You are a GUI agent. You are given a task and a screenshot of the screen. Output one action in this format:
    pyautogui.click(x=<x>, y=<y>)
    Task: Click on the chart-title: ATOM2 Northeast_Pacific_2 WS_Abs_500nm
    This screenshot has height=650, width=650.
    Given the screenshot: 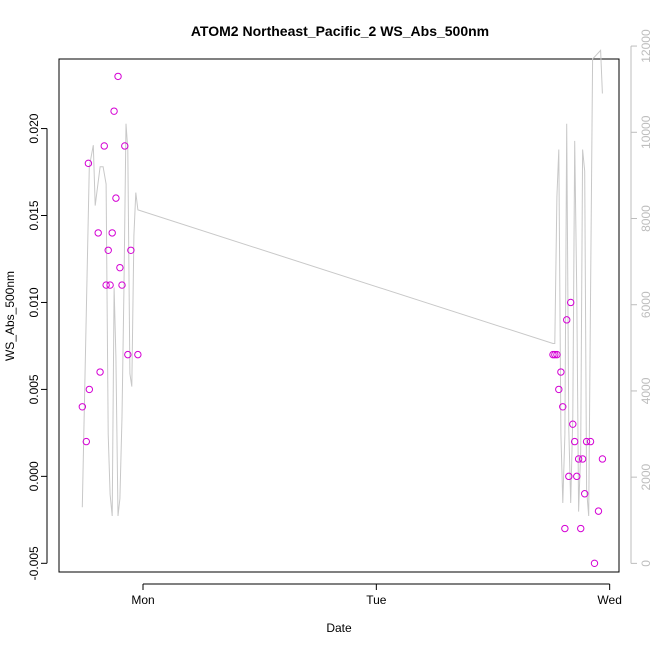 What is the action you would take?
    pyautogui.click(x=340, y=31)
    